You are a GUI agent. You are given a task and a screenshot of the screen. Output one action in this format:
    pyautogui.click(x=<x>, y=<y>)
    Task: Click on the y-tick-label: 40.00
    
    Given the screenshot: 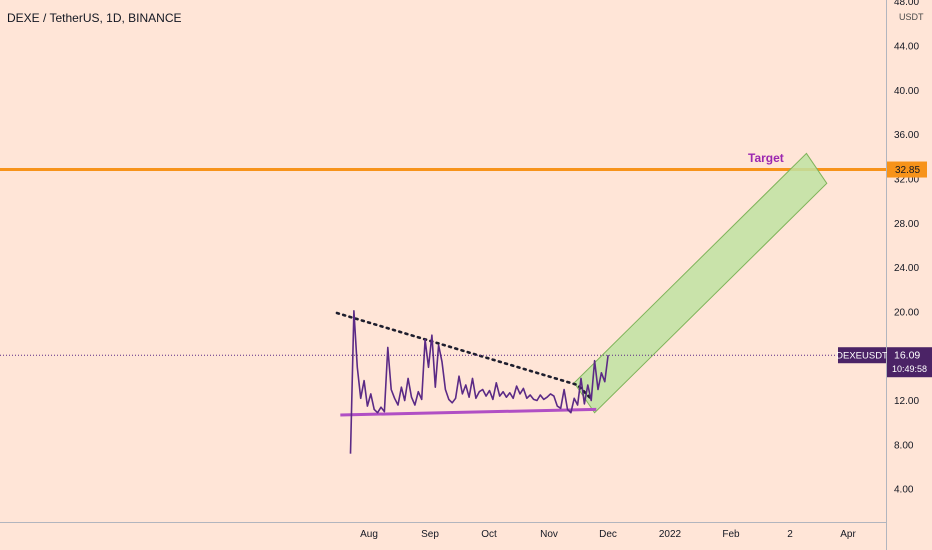 What is the action you would take?
    pyautogui.click(x=906, y=91)
    